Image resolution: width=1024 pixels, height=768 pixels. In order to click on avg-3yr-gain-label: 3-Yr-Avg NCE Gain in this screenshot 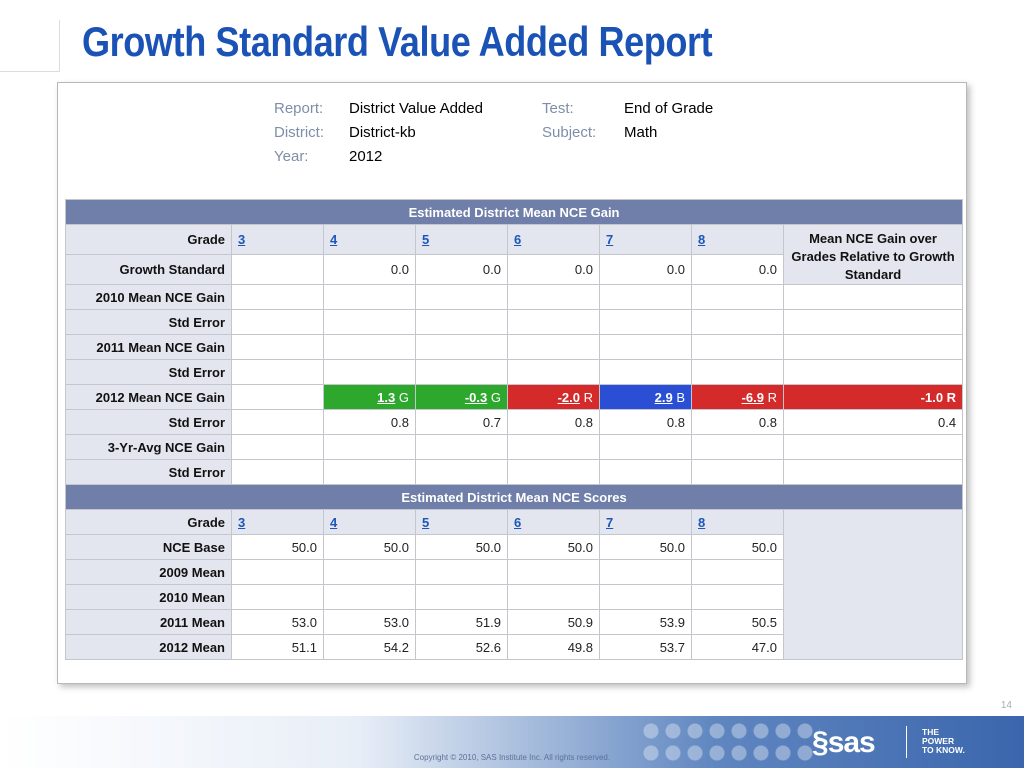, I will do `click(148, 447)`.